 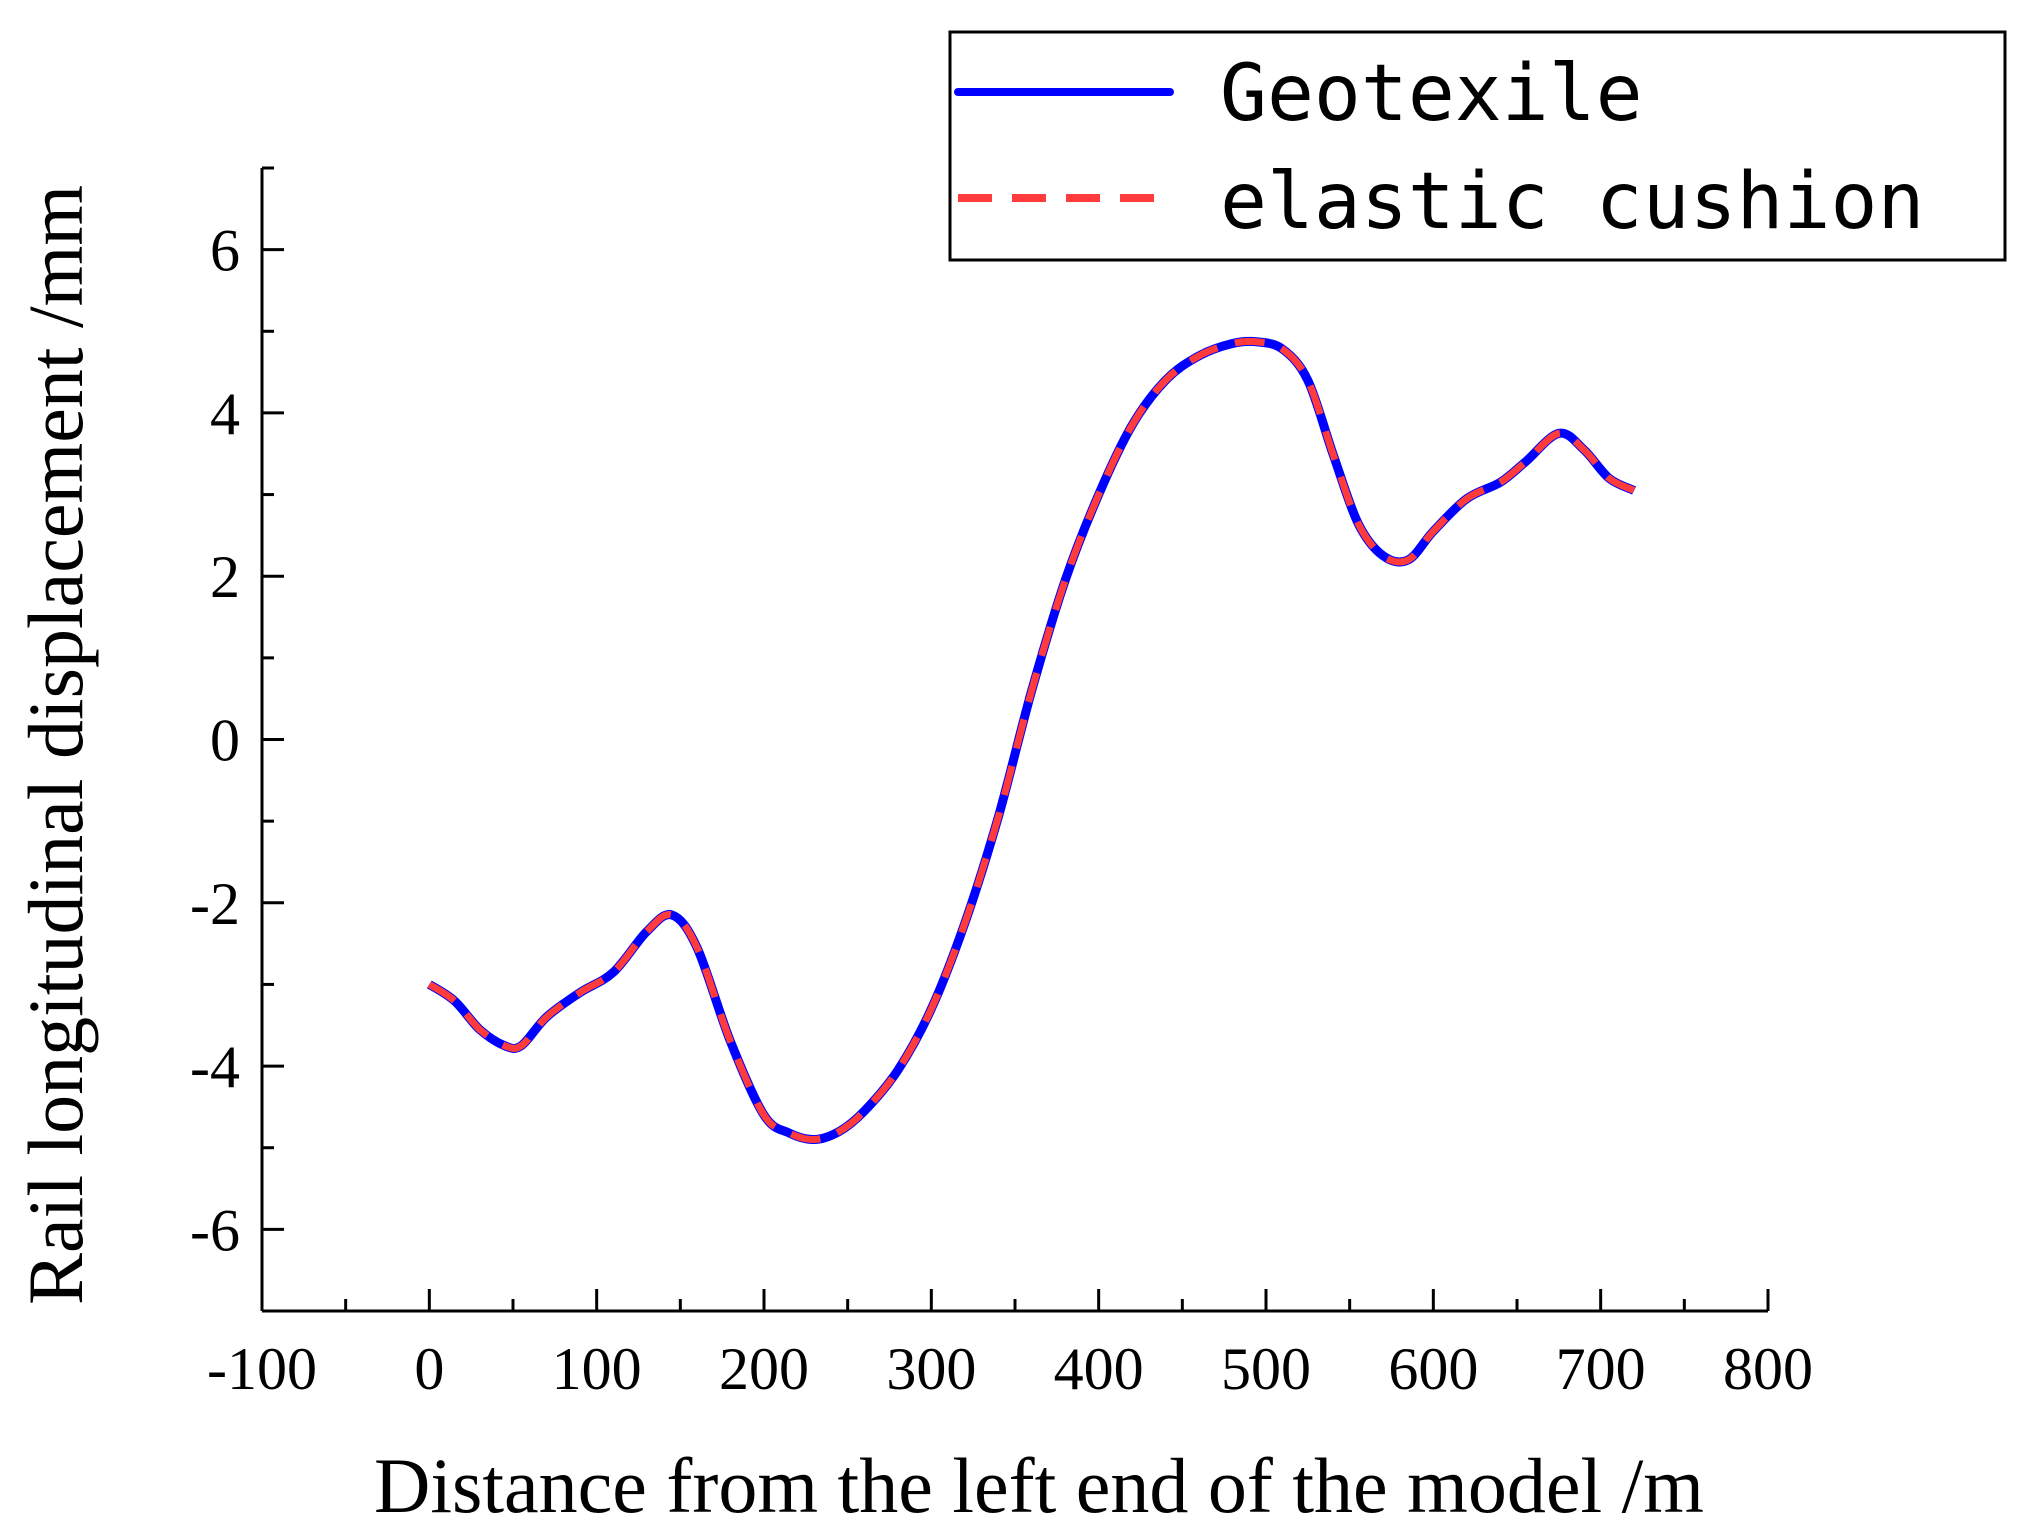 What do you see at coordinates (215, 1230) in the screenshot?
I see `y-tick-label: -6` at bounding box center [215, 1230].